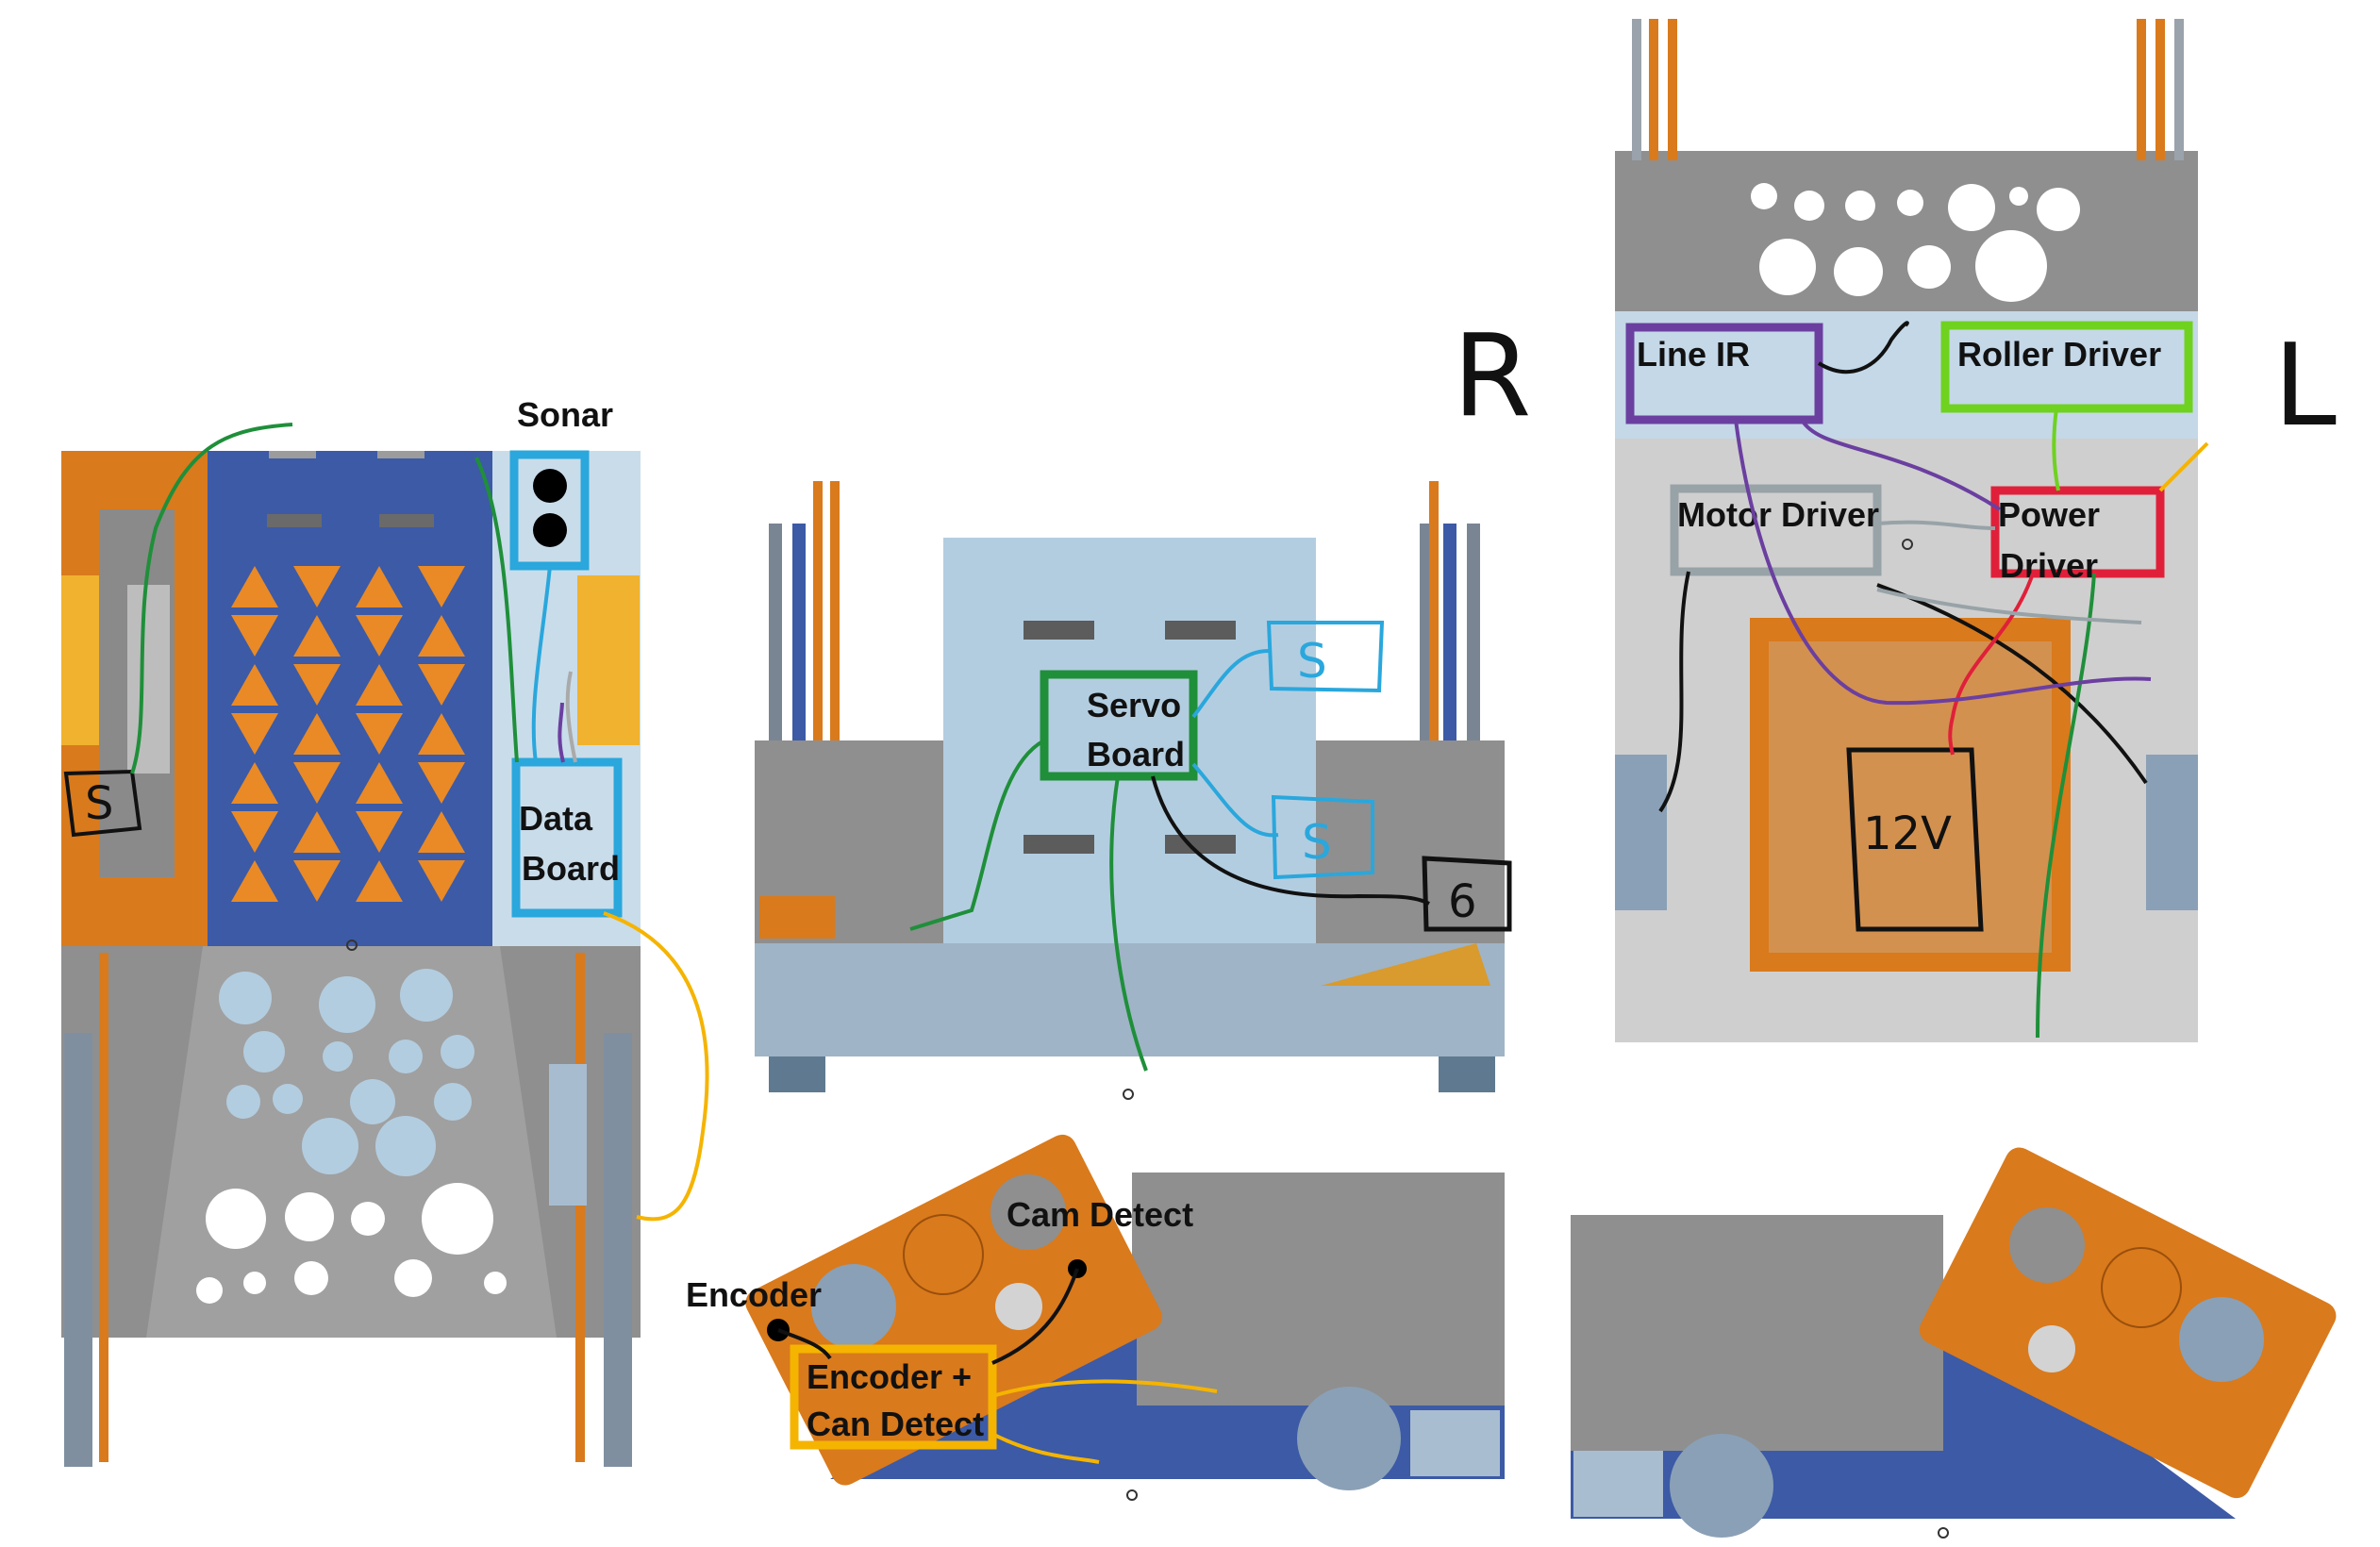 Image resolution: width=2380 pixels, height=1547 pixels. I want to click on side-l-label: L, so click(2305, 386).